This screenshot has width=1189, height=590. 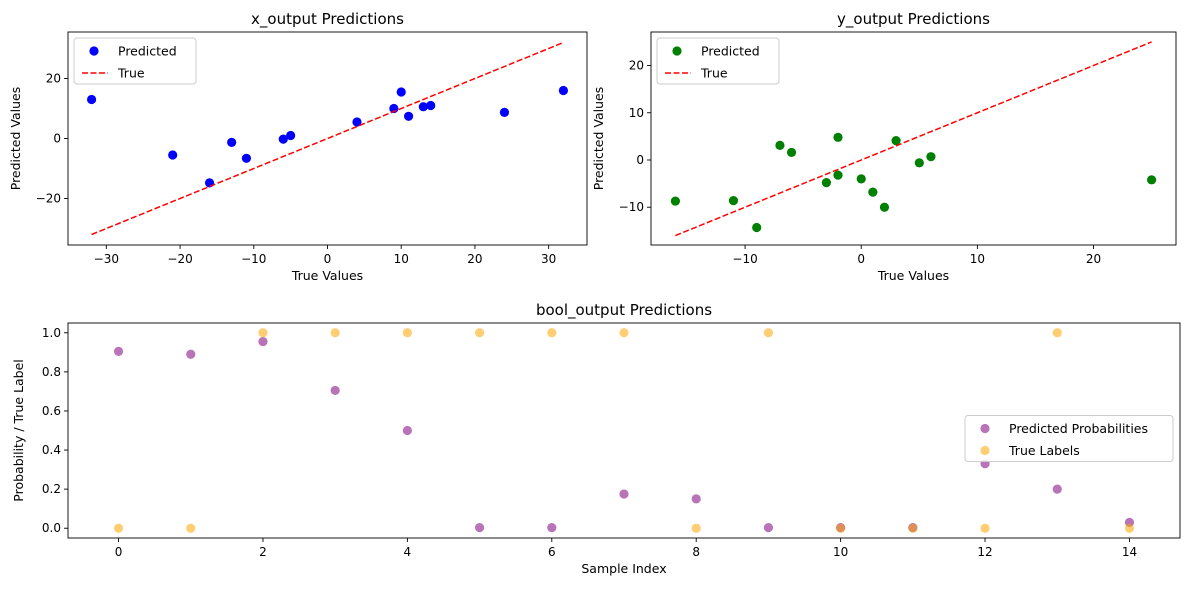 I want to click on x-axis-label: Sample Index, so click(x=623, y=568).